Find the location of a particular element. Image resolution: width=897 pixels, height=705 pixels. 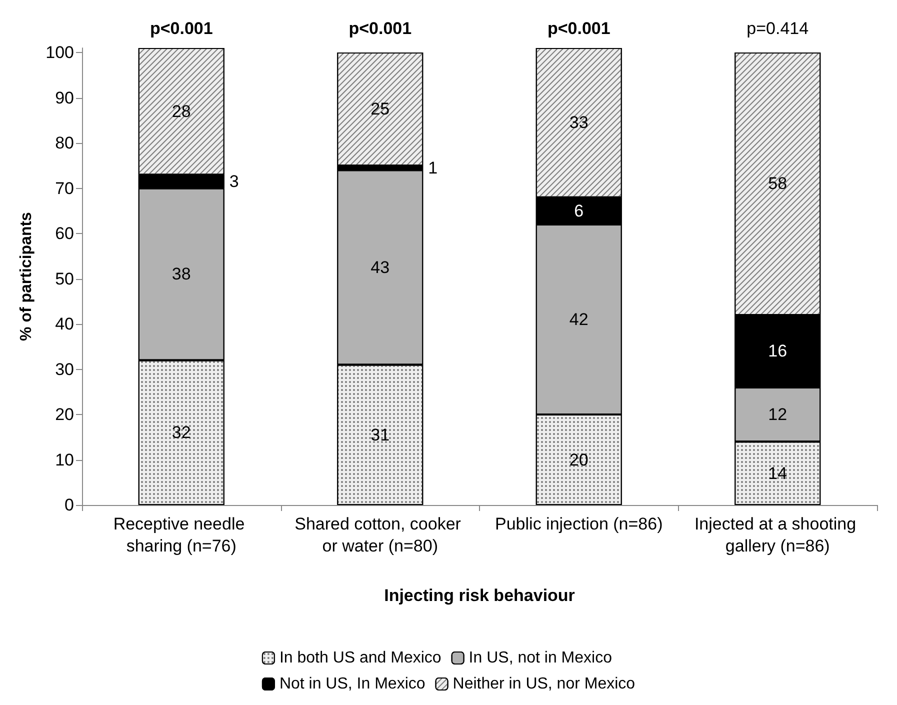

data-label: 31 is located at coordinates (380, 434).